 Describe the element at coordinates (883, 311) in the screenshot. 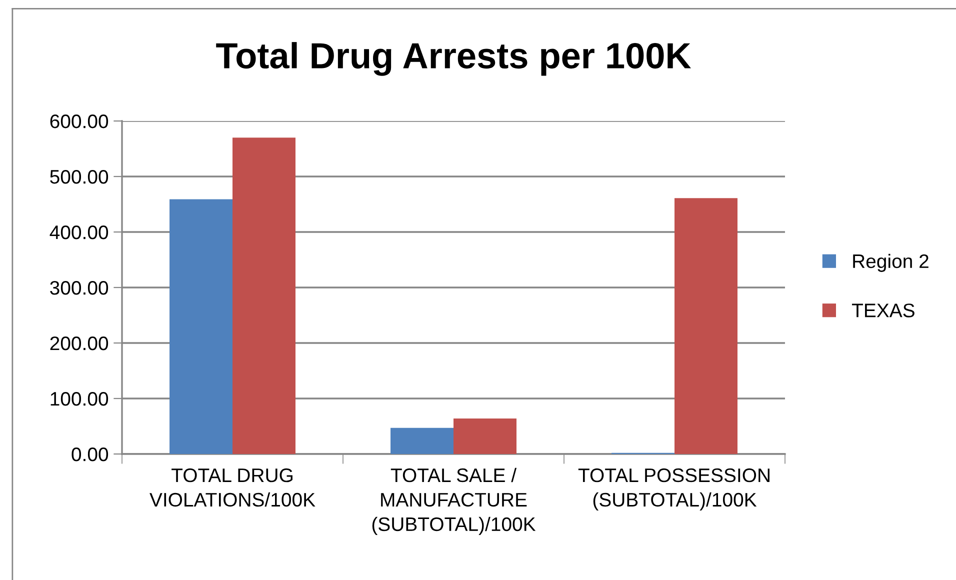

I see `legend-label: TEXAS` at that location.